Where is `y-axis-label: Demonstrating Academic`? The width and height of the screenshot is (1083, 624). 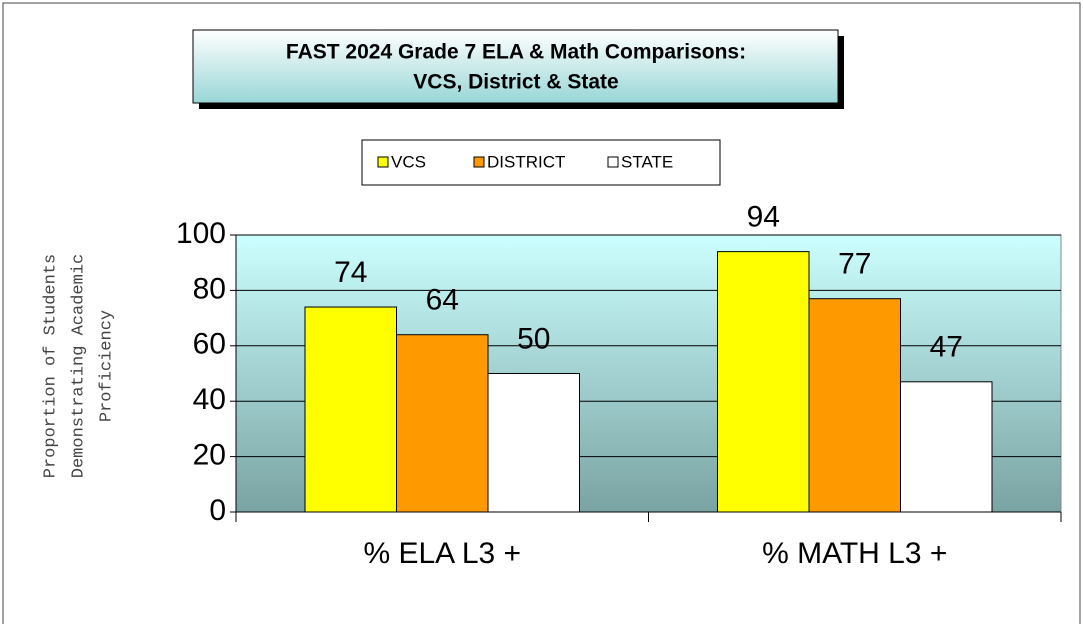
y-axis-label: Demonstrating Academic is located at coordinates (78, 366).